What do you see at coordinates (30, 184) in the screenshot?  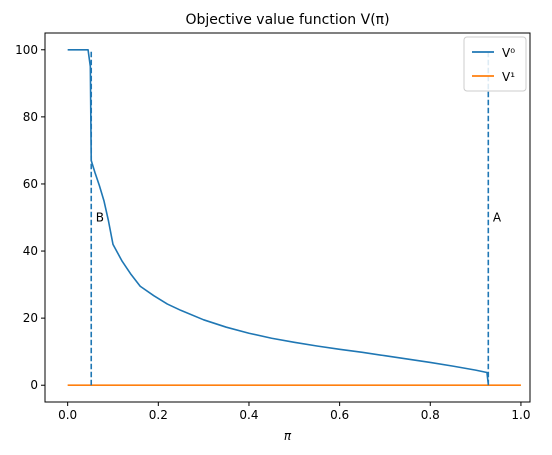 I see `y-tick-label: 60` at bounding box center [30, 184].